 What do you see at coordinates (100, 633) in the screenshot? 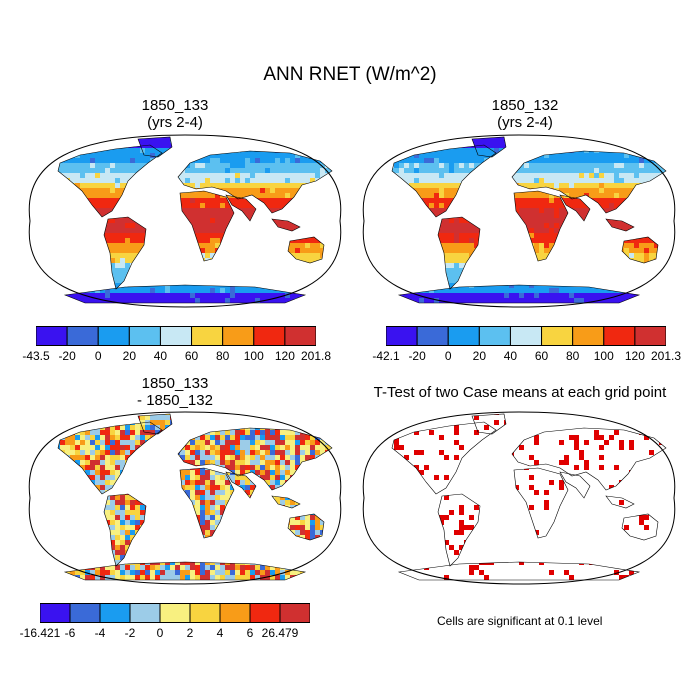
I see `colorbar-tick-label: -4` at bounding box center [100, 633].